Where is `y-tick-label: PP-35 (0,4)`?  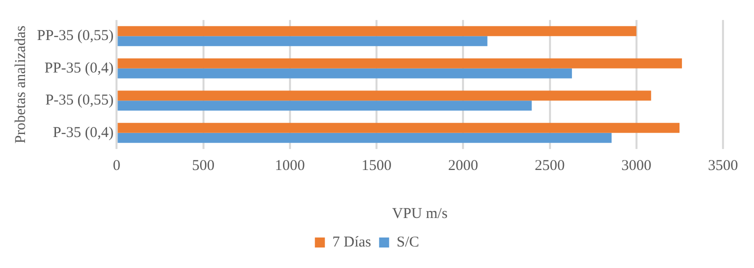
y-tick-label: PP-35 (0,4) is located at coordinates (79, 68).